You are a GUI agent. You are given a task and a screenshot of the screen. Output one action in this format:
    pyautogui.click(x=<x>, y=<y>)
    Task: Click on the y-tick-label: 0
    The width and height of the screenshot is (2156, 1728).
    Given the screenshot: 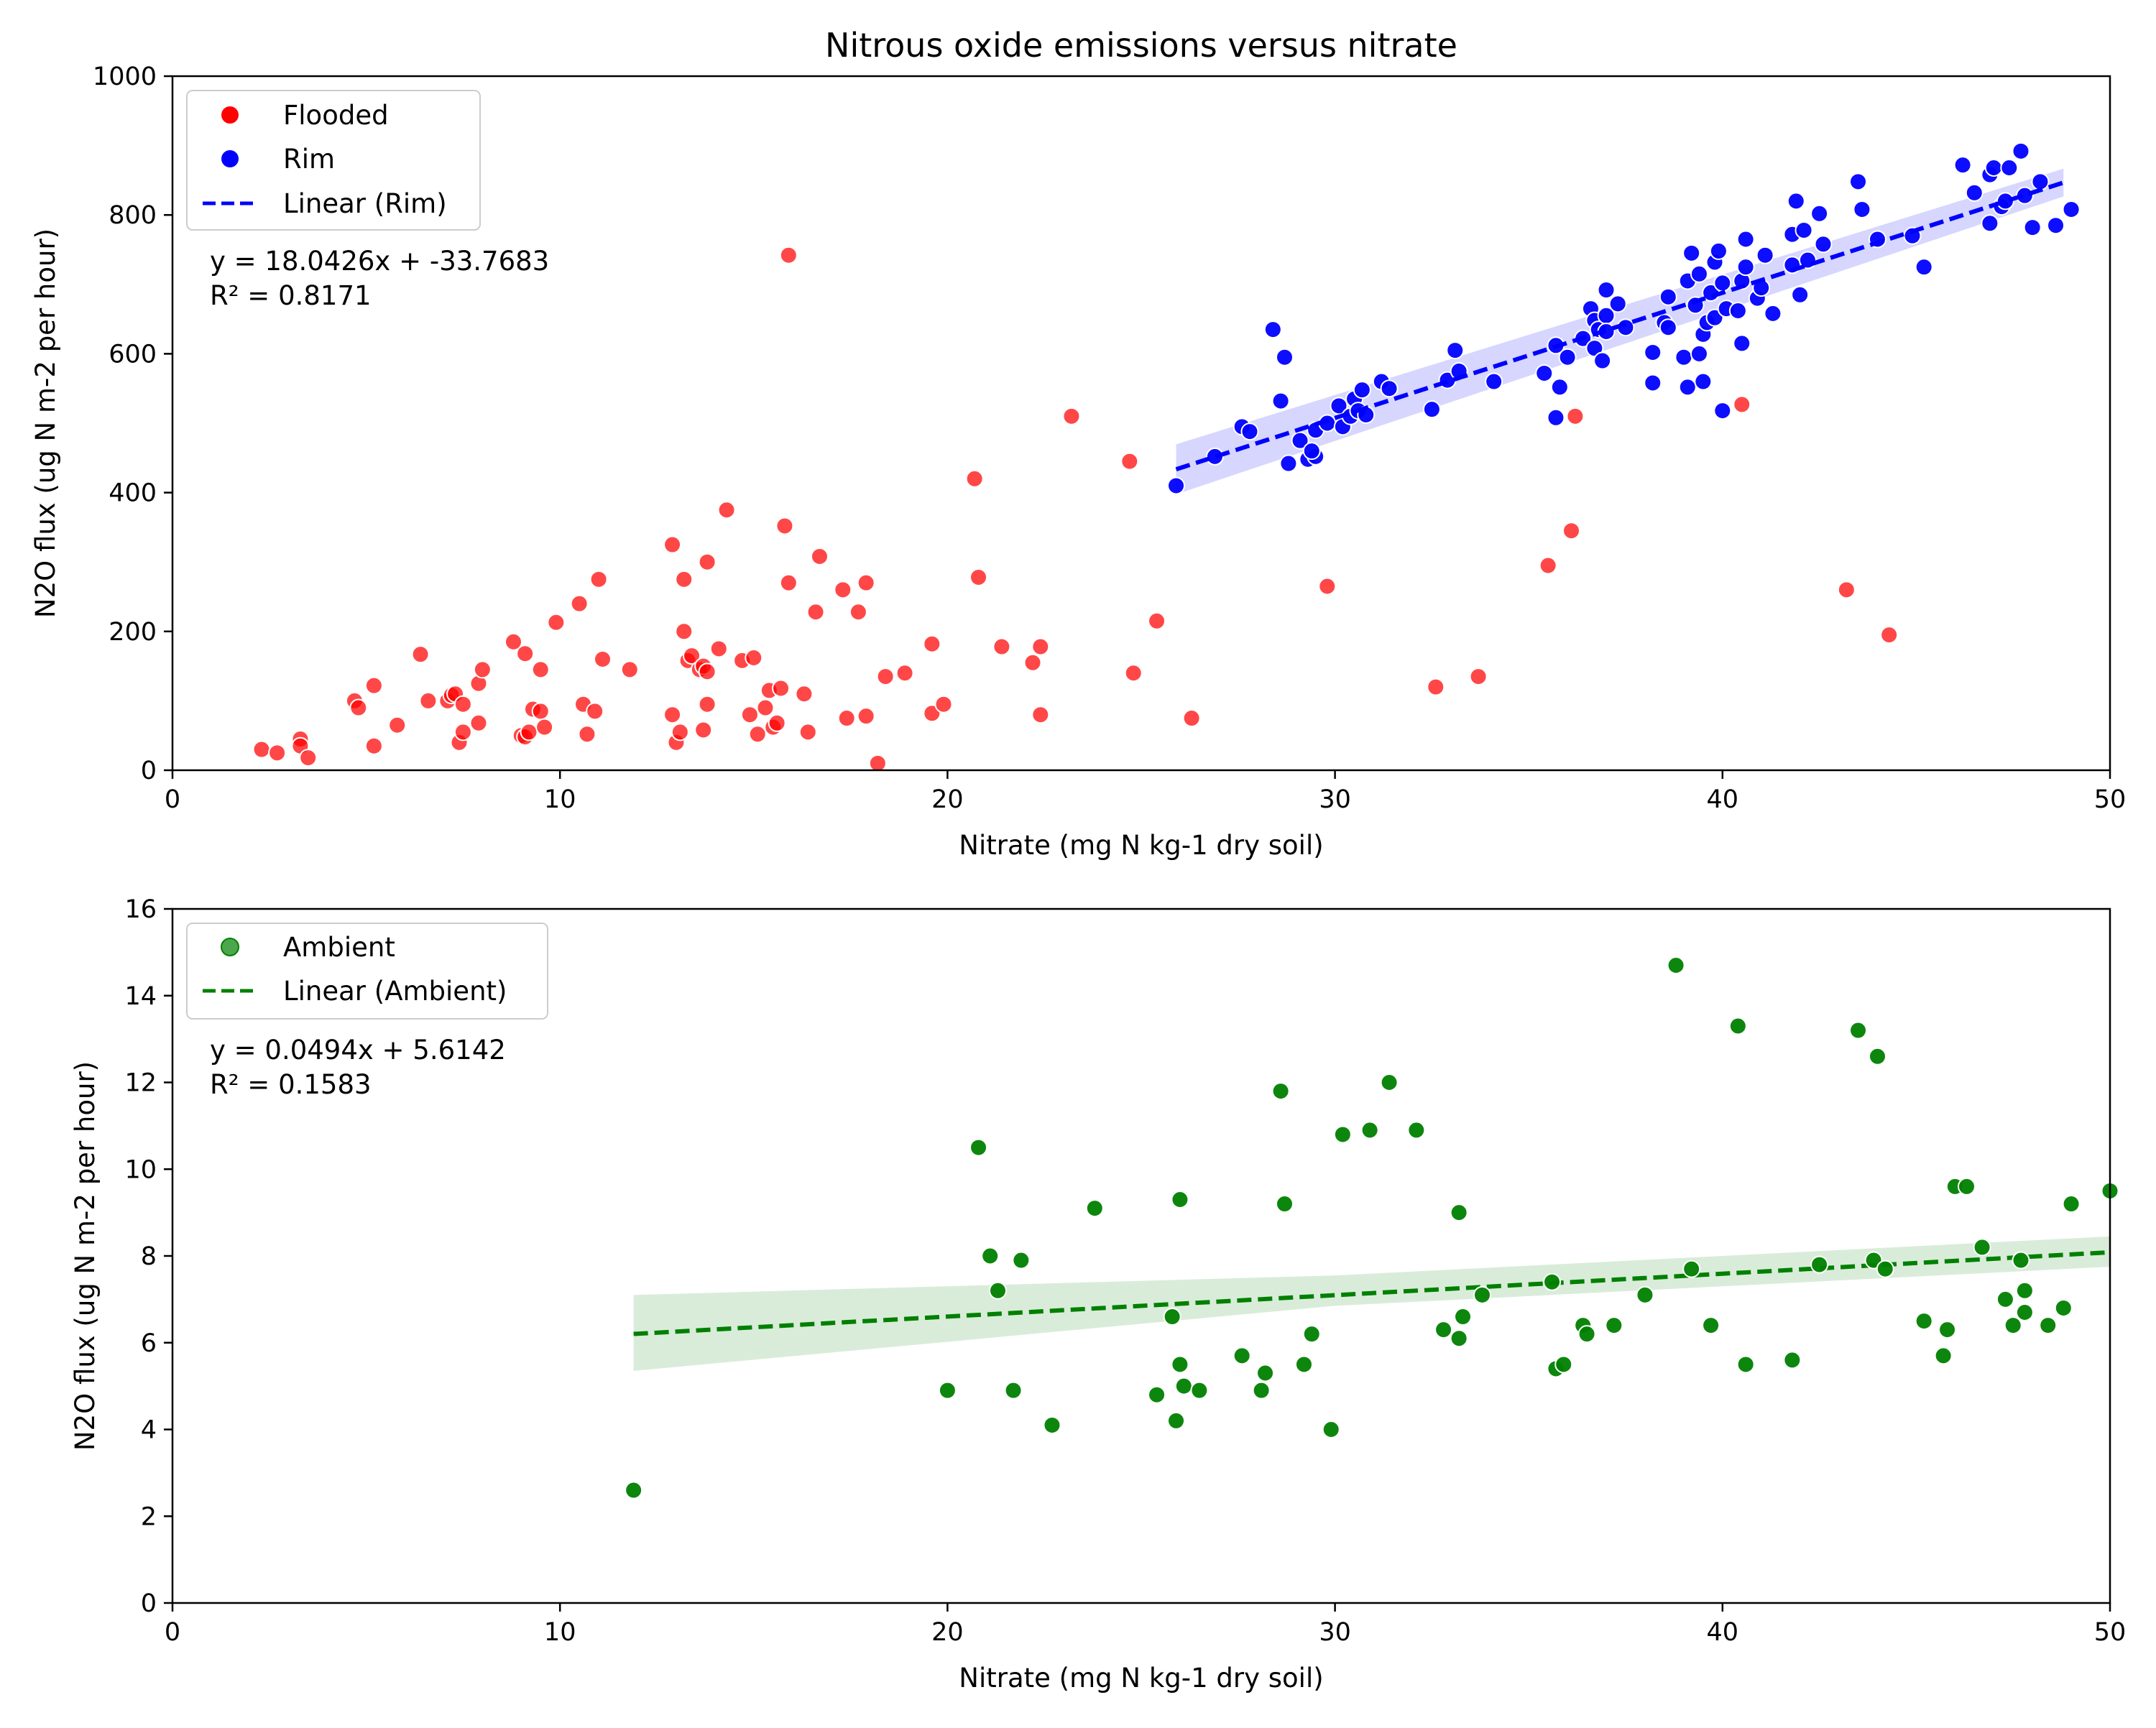 What is the action you would take?
    pyautogui.click(x=149, y=1604)
    